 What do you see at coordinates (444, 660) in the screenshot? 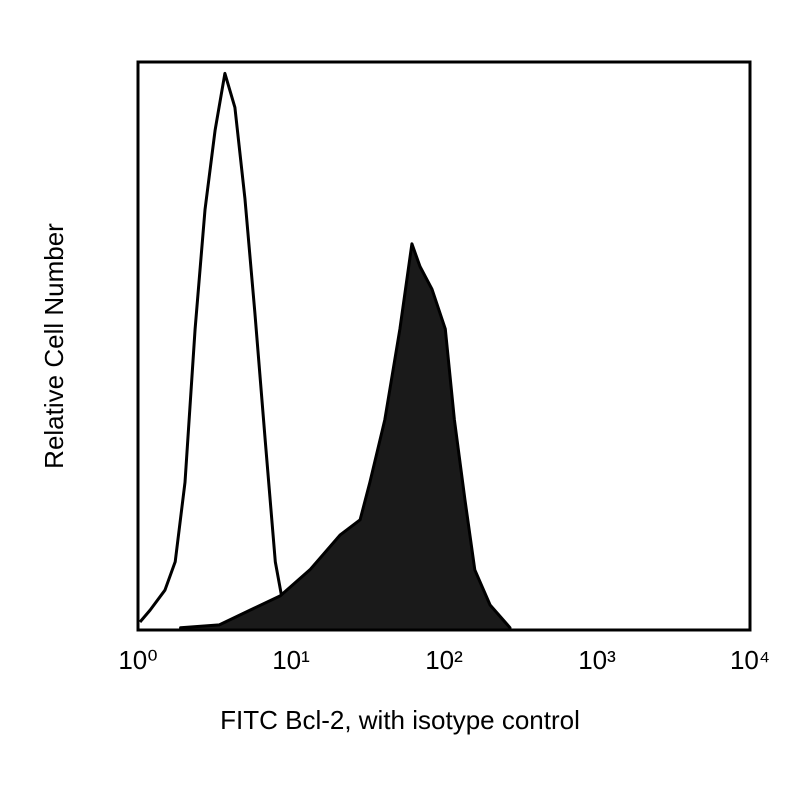
I see `x-tick-label: 10²` at bounding box center [444, 660].